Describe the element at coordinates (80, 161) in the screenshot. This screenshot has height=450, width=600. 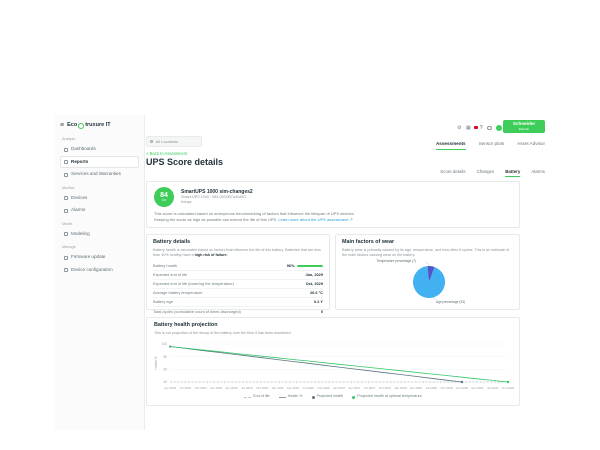
I see `sidebar-item-label: Reports` at that location.